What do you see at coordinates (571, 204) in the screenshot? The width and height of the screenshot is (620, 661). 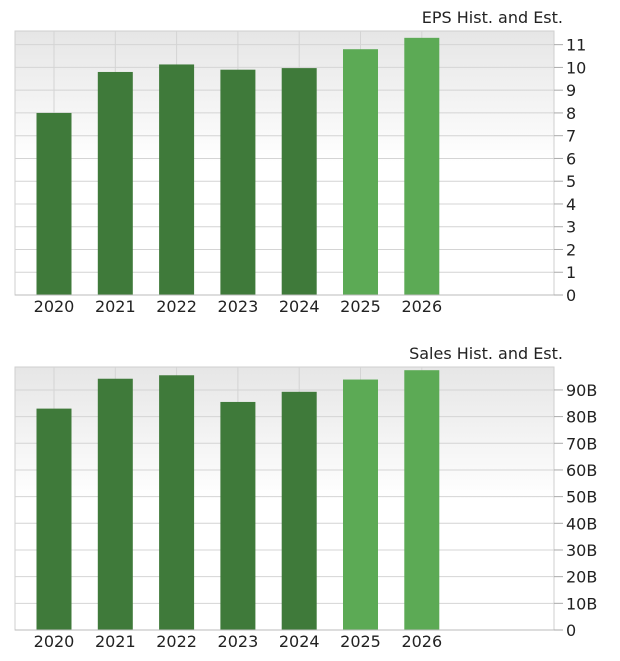 I see `y-tick-label: 4` at bounding box center [571, 204].